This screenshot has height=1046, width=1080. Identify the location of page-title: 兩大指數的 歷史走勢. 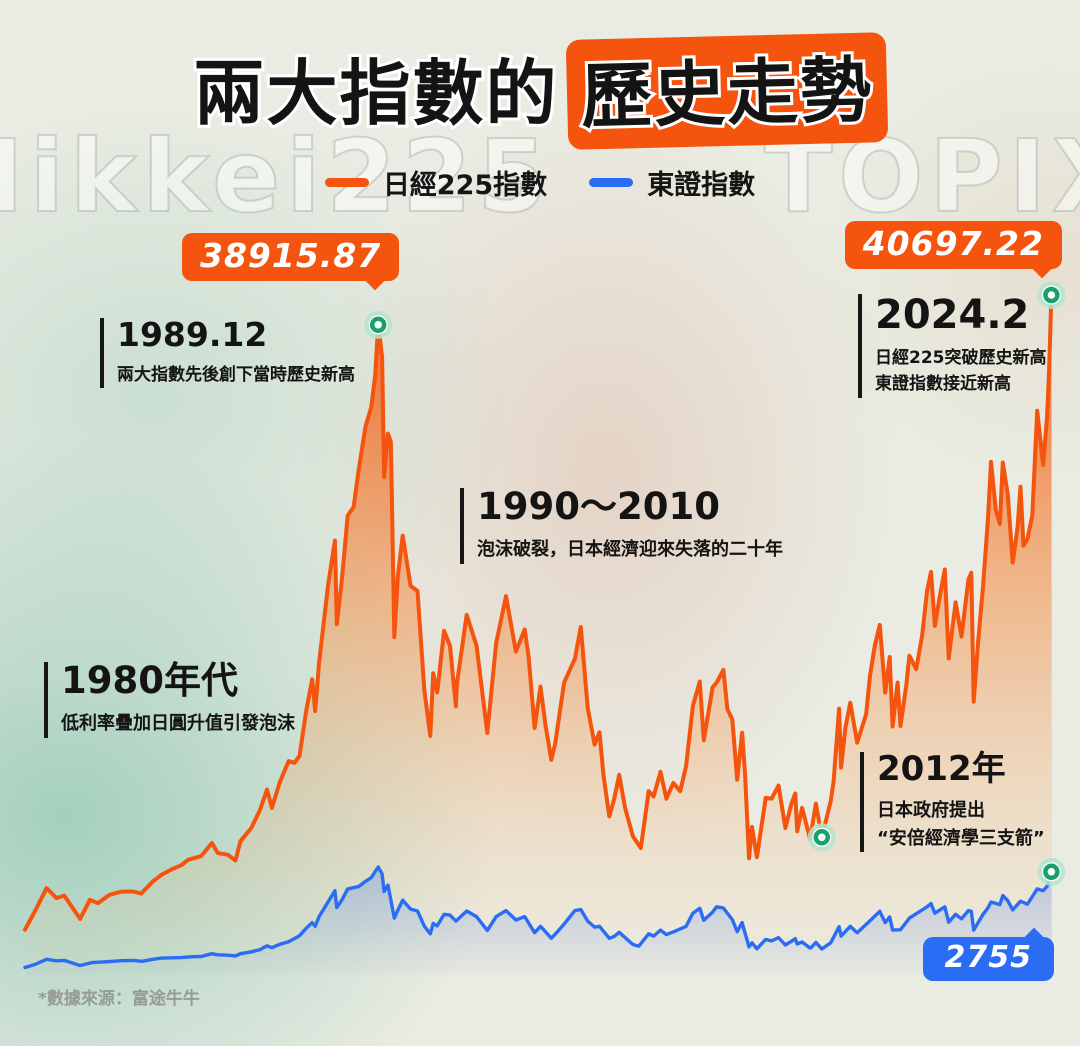
(540, 91).